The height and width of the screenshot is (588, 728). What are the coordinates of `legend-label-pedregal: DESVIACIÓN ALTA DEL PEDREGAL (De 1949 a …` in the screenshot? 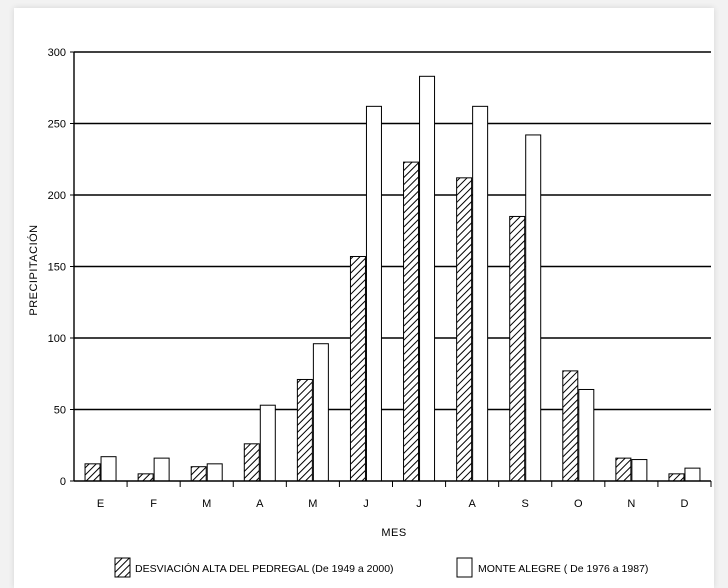 It's located at (264, 568).